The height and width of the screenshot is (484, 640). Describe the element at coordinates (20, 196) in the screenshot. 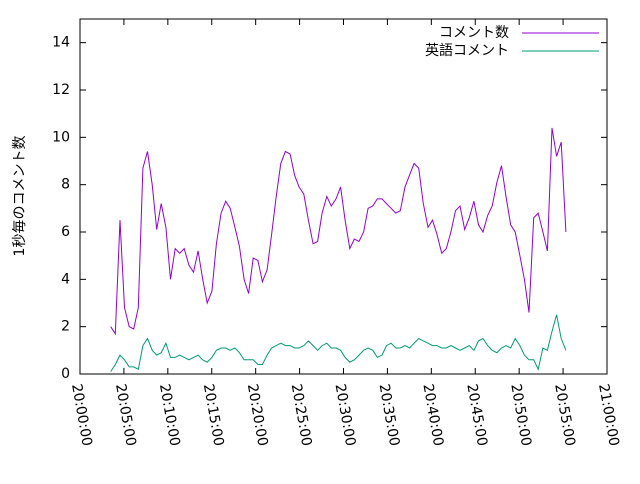

I see `y-axis-label: 1秒毎のコメント数` at that location.